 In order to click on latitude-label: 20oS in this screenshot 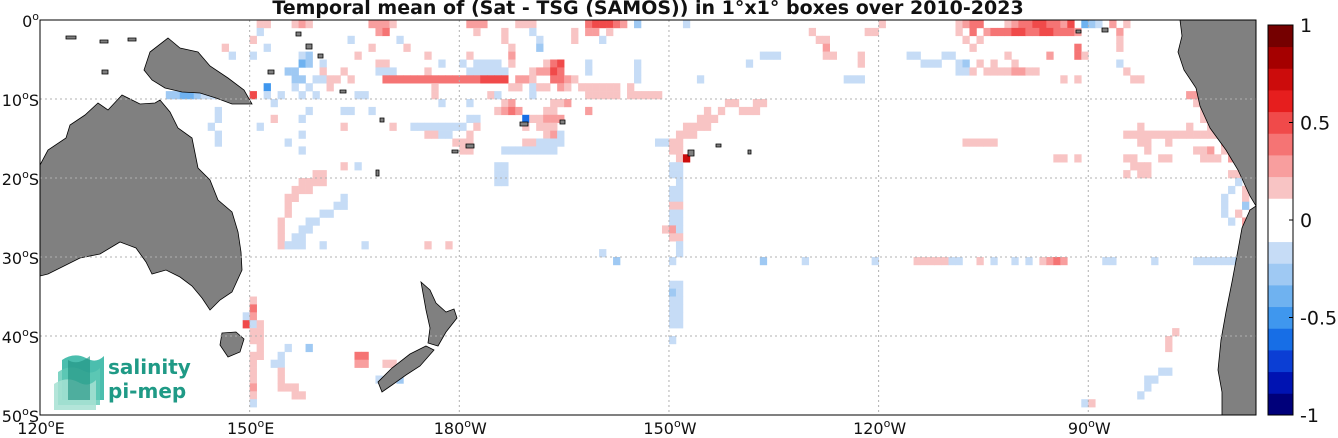, I will do `click(20, 178)`.